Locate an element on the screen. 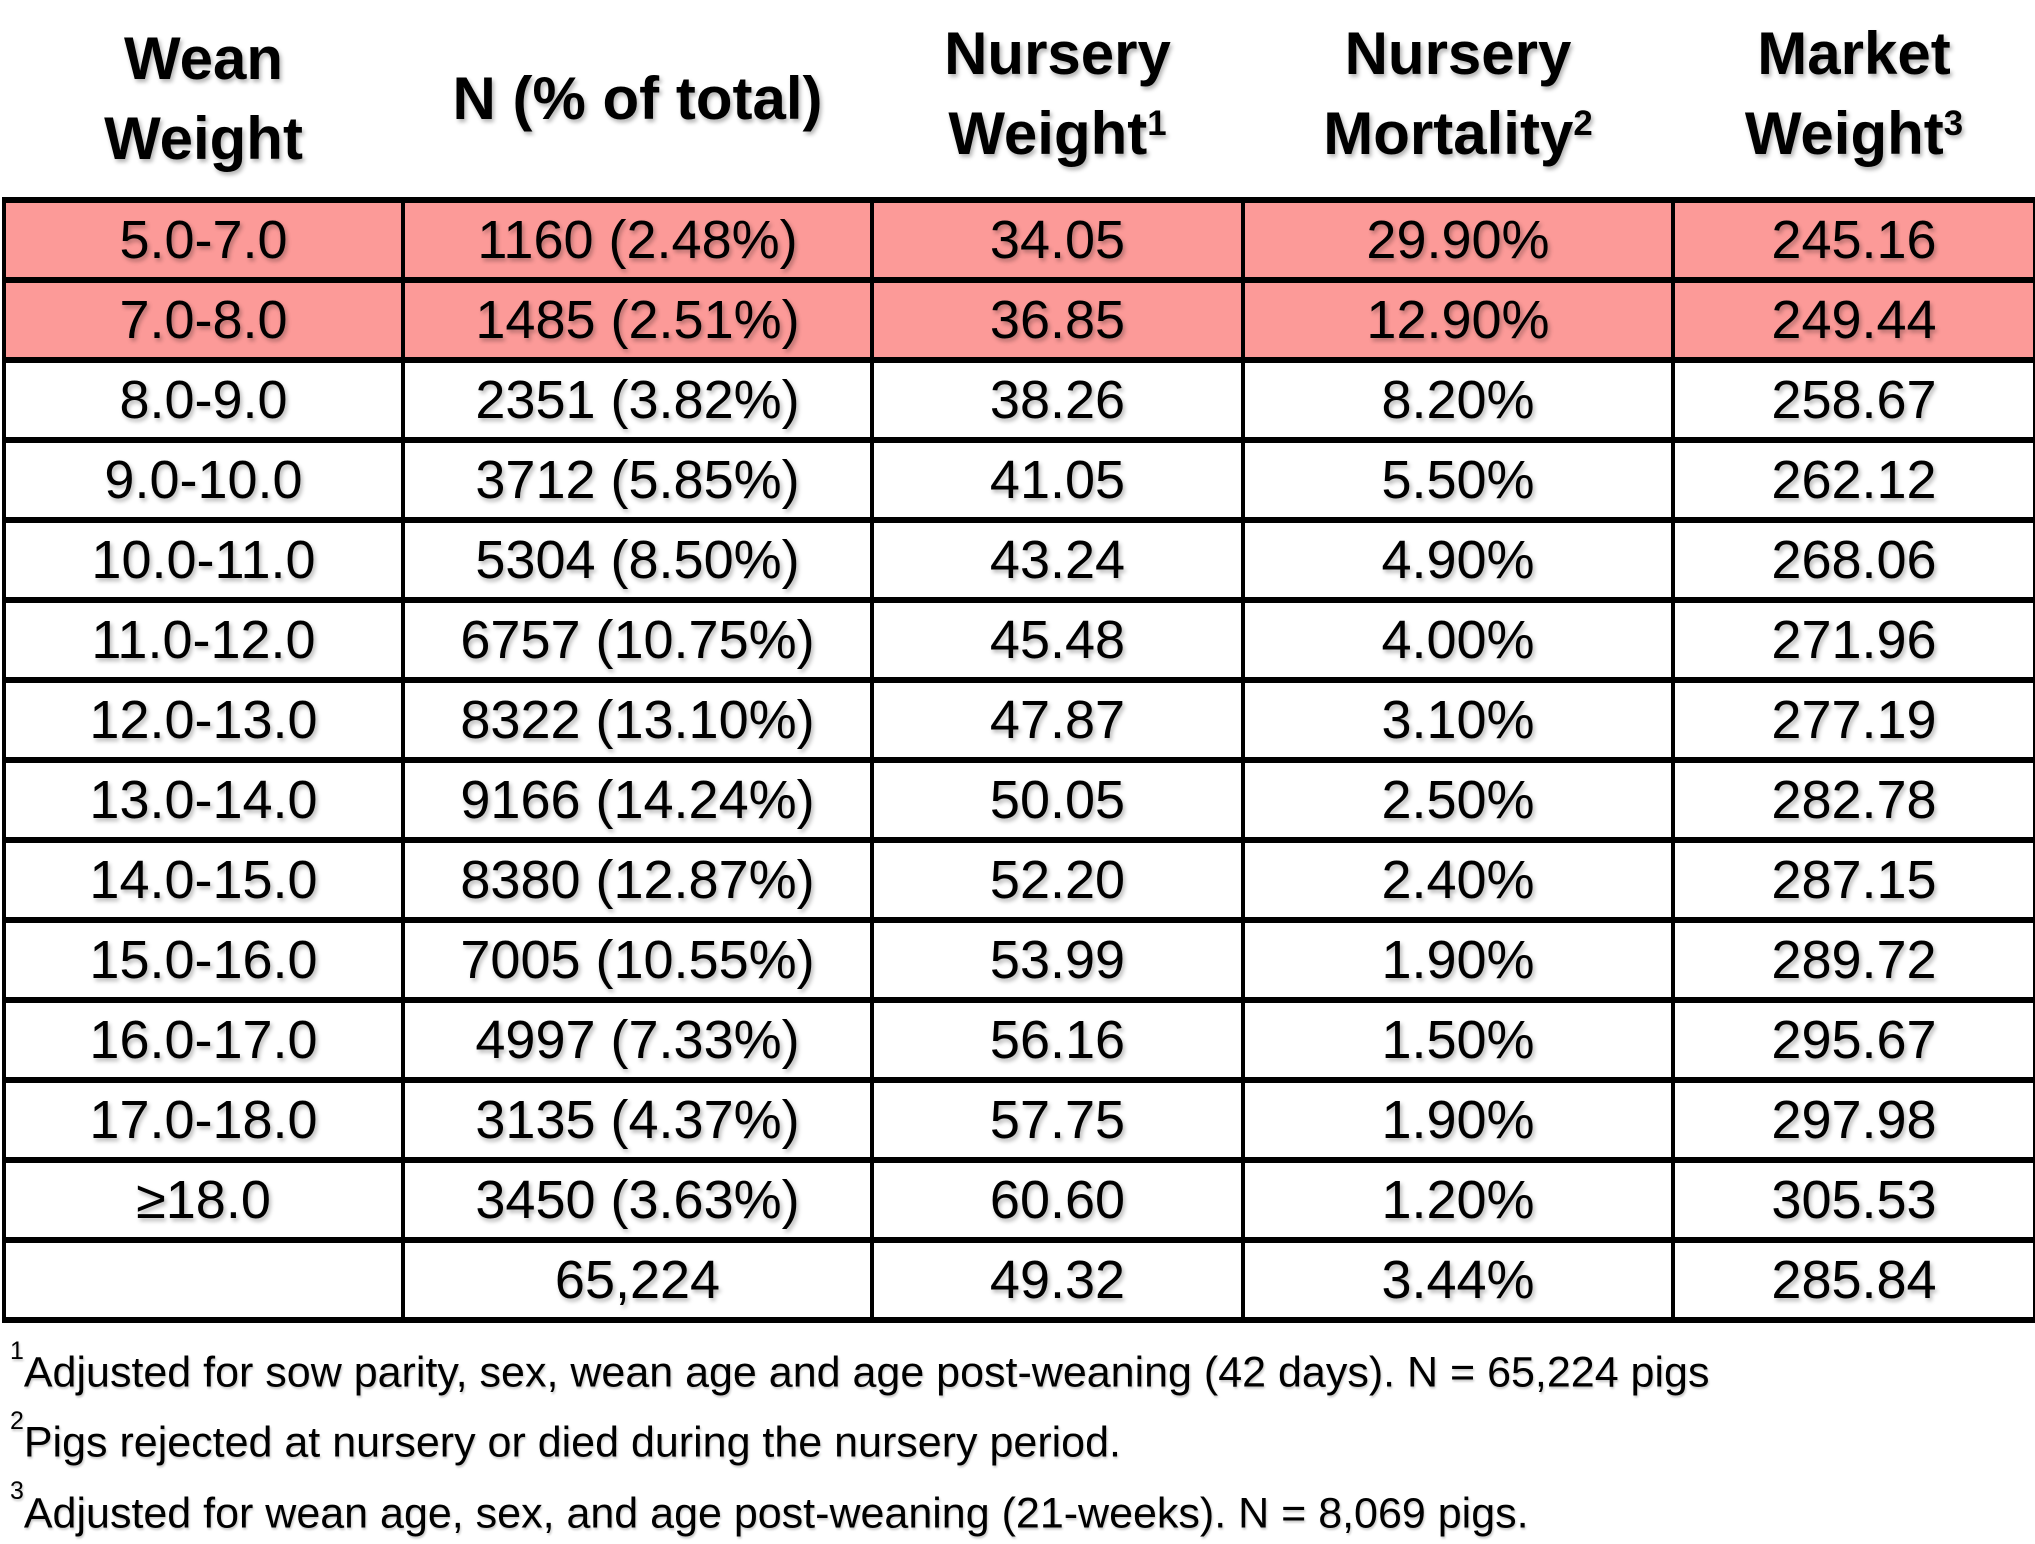 This screenshot has width=2035, height=1544. table-cell: 38.26 is located at coordinates (1057, 400).